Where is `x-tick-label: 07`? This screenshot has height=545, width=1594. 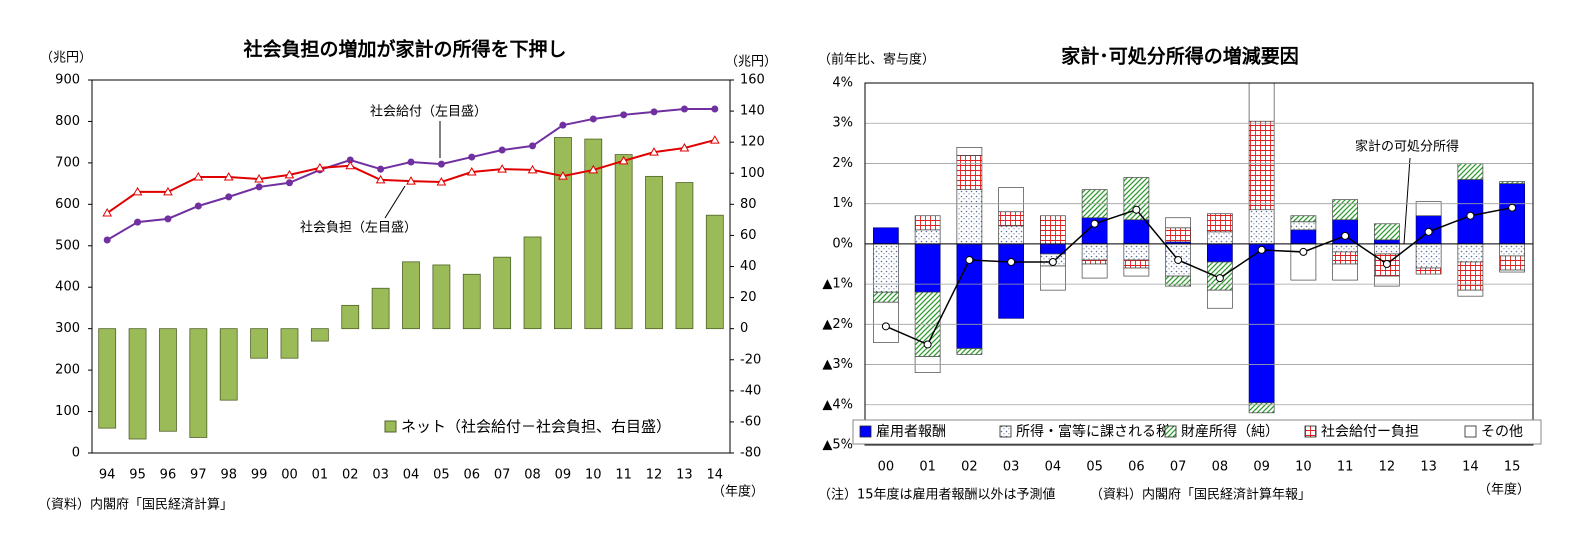
x-tick-label: 07 is located at coordinates (1178, 467).